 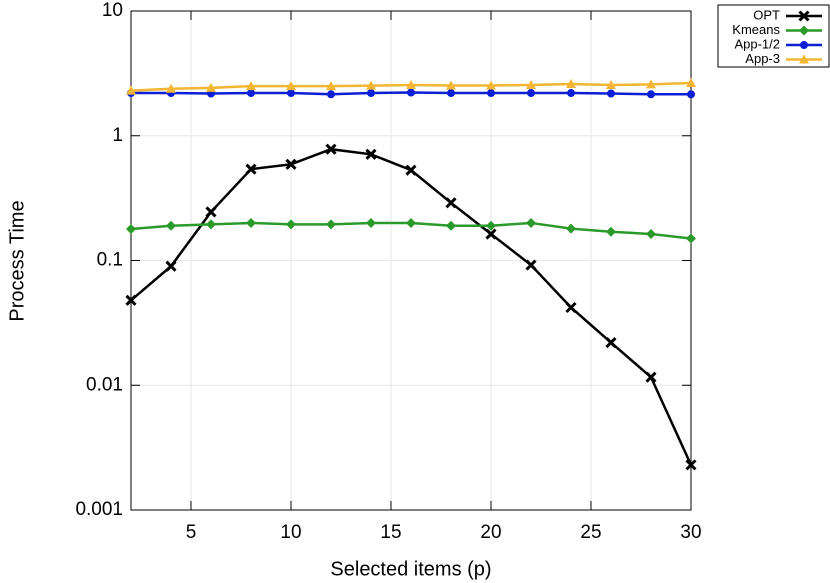 I want to click on x-tick-label: 25, so click(x=590, y=532).